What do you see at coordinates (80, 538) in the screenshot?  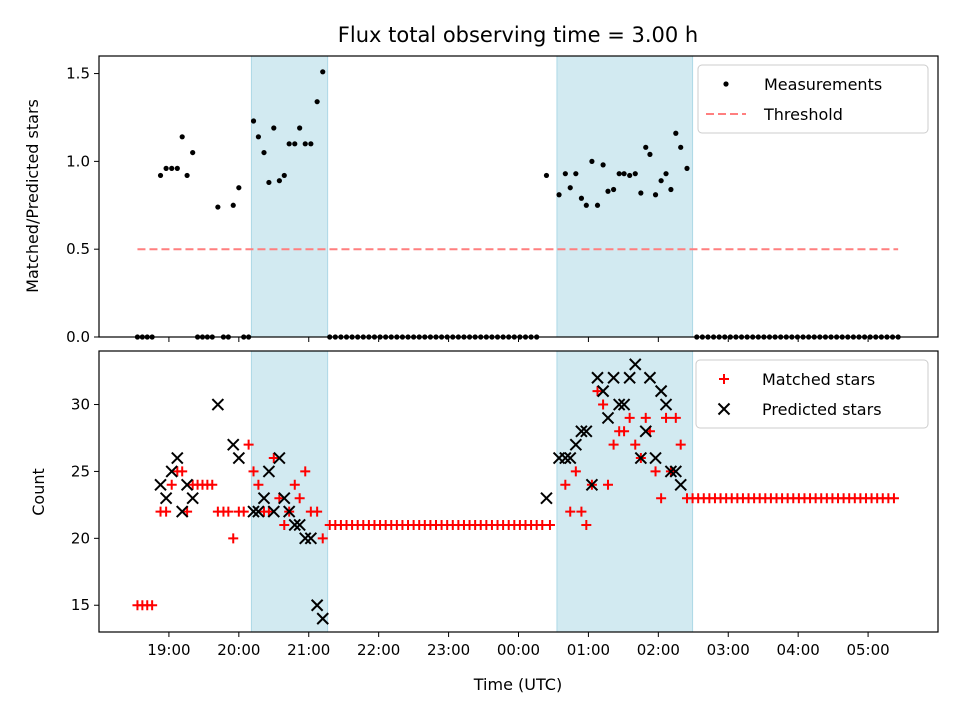 I see `bottom-y-tick-label: 20` at bounding box center [80, 538].